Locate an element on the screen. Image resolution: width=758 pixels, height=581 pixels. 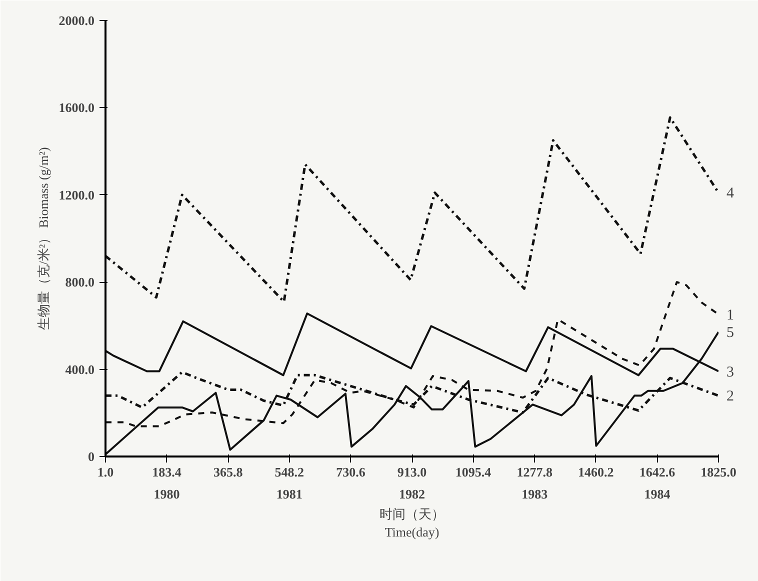
y-tick-label: 0 is located at coordinates (91, 456).